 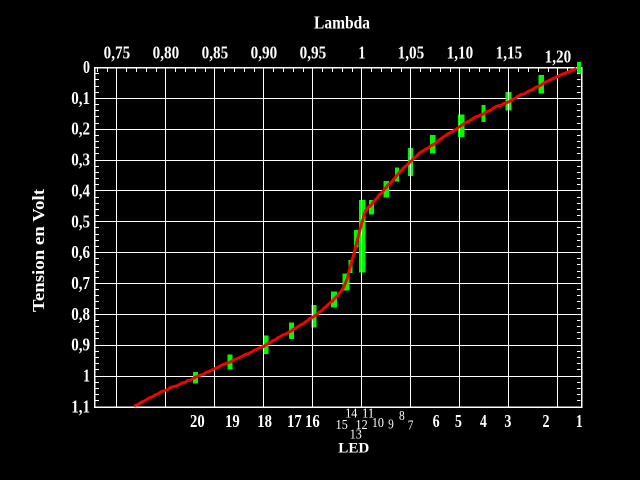 What do you see at coordinates (368, 413) in the screenshot?
I see `svg-text: 11` at bounding box center [368, 413].